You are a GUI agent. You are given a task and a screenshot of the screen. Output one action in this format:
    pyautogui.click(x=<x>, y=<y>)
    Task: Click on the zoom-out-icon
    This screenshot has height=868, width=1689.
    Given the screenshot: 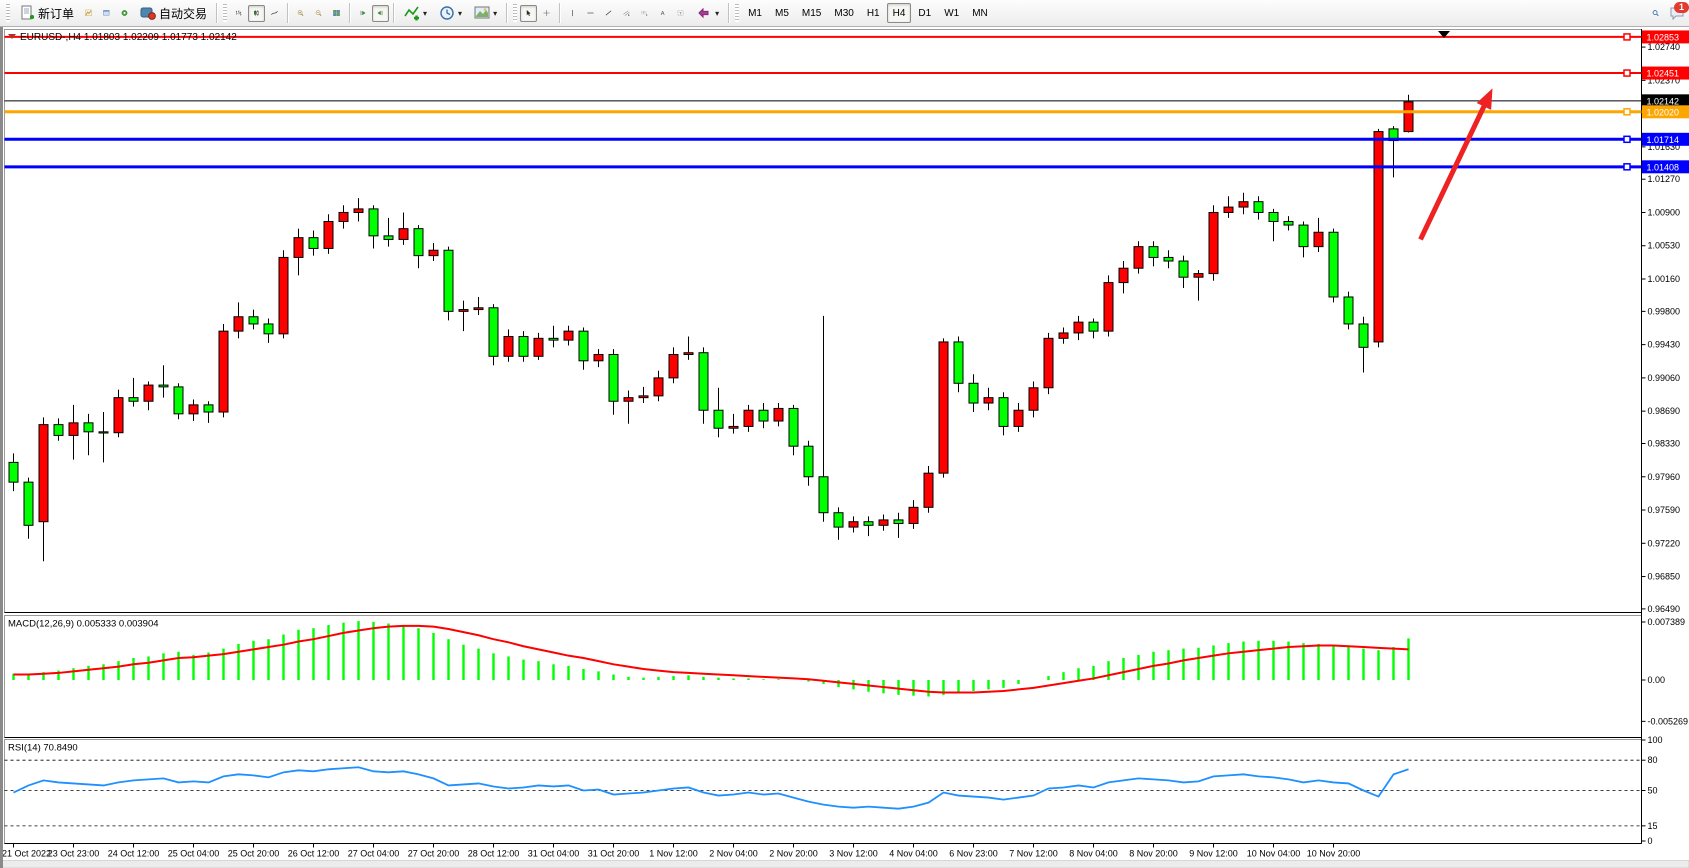 What is the action you would take?
    pyautogui.click(x=318, y=13)
    